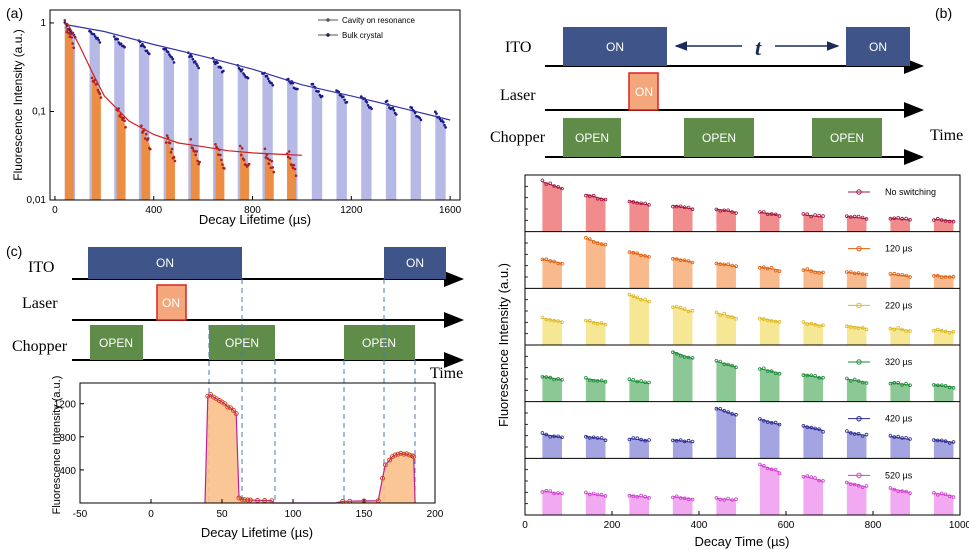 This screenshot has width=969, height=550. Describe the element at coordinates (18, 104) in the screenshot. I see `panel-a-ylabel: Fluorescence Intensity (a.u.)` at that location.